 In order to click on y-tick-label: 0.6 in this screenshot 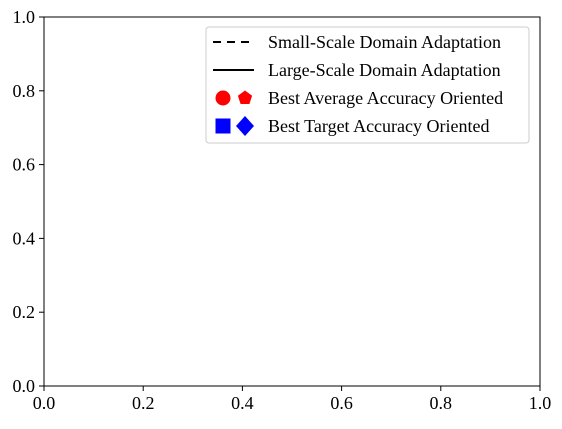, I will do `click(24, 165)`.